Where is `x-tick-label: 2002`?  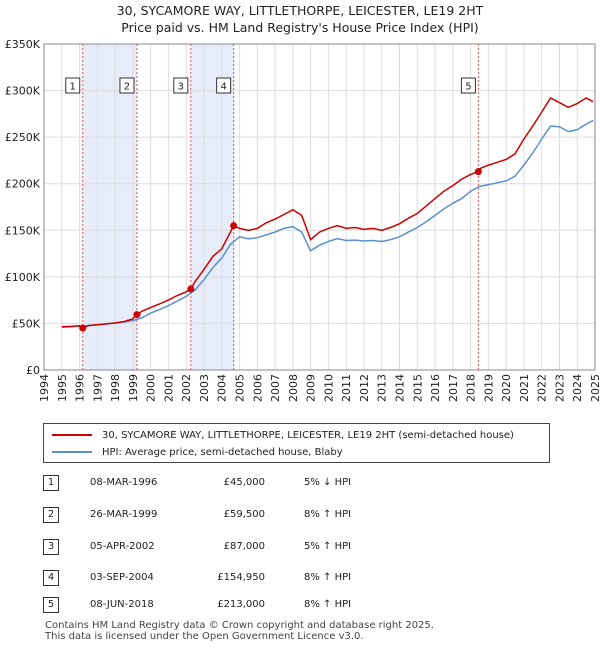 x-tick-label: 2002 is located at coordinates (186, 388).